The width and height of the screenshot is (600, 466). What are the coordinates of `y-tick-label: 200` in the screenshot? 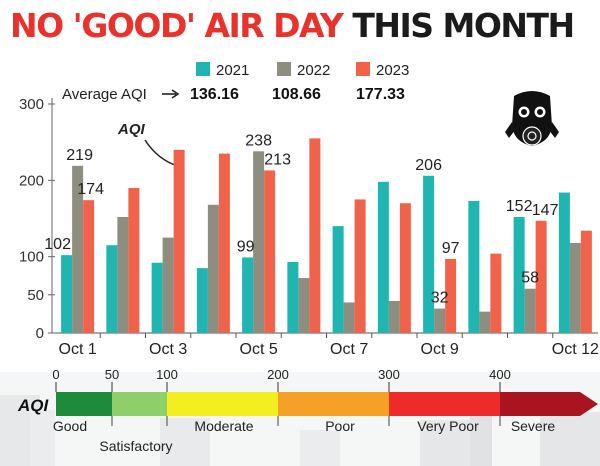 It's located at (31, 180).